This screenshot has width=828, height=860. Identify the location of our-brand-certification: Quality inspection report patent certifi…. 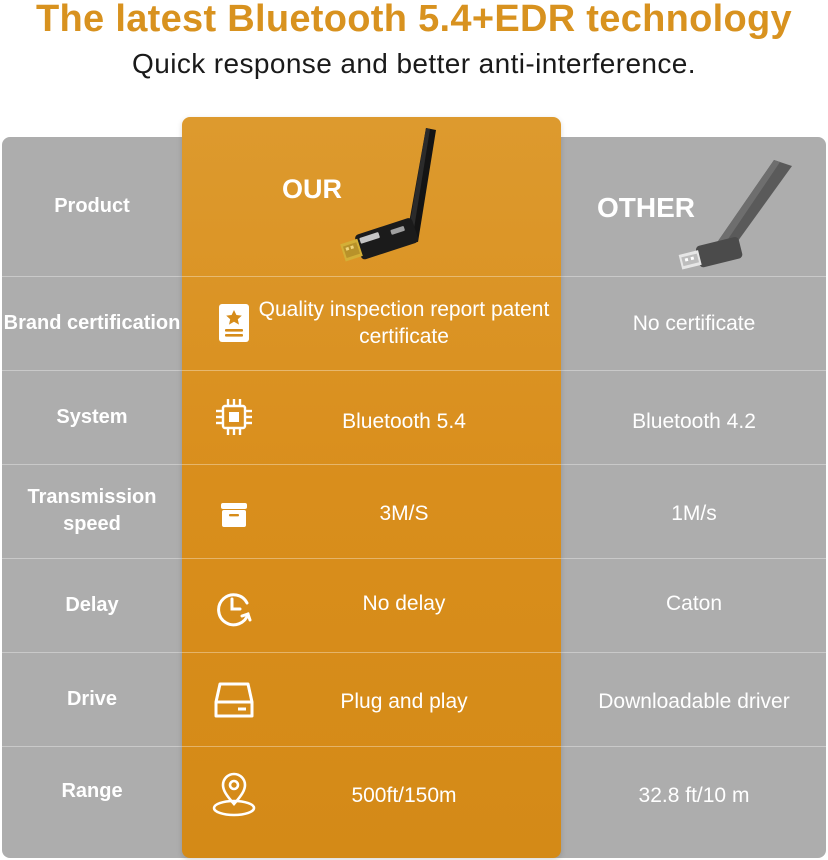
(404, 323).